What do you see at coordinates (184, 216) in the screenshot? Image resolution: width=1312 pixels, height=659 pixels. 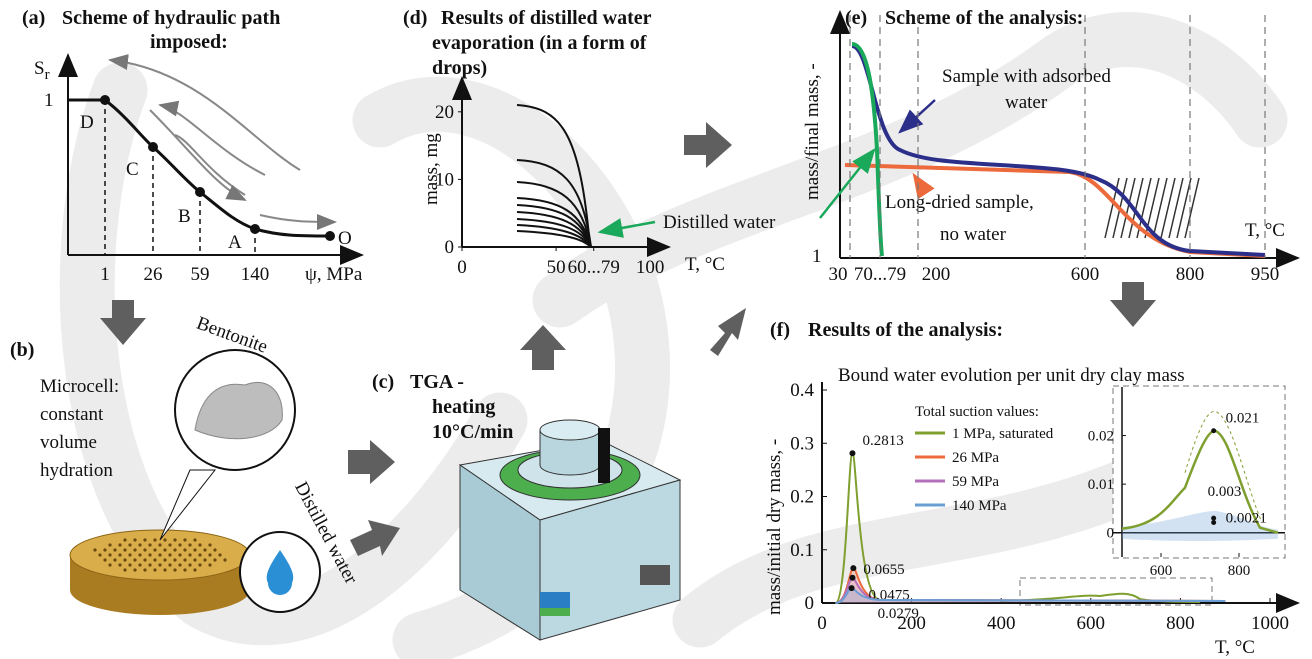 I see `point-label: B` at bounding box center [184, 216].